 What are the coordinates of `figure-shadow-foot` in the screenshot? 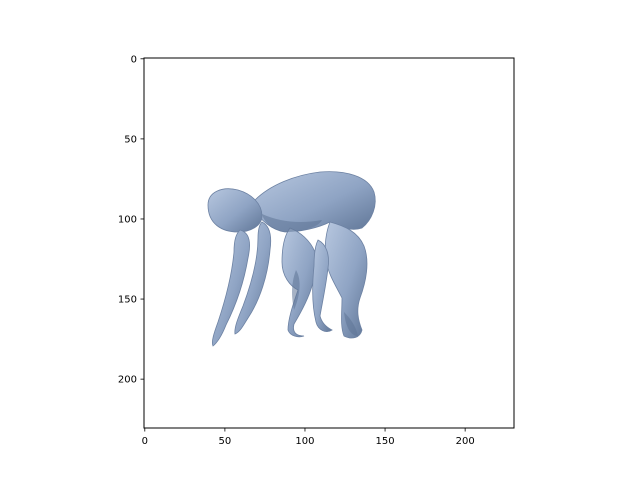 It's located at (351, 324).